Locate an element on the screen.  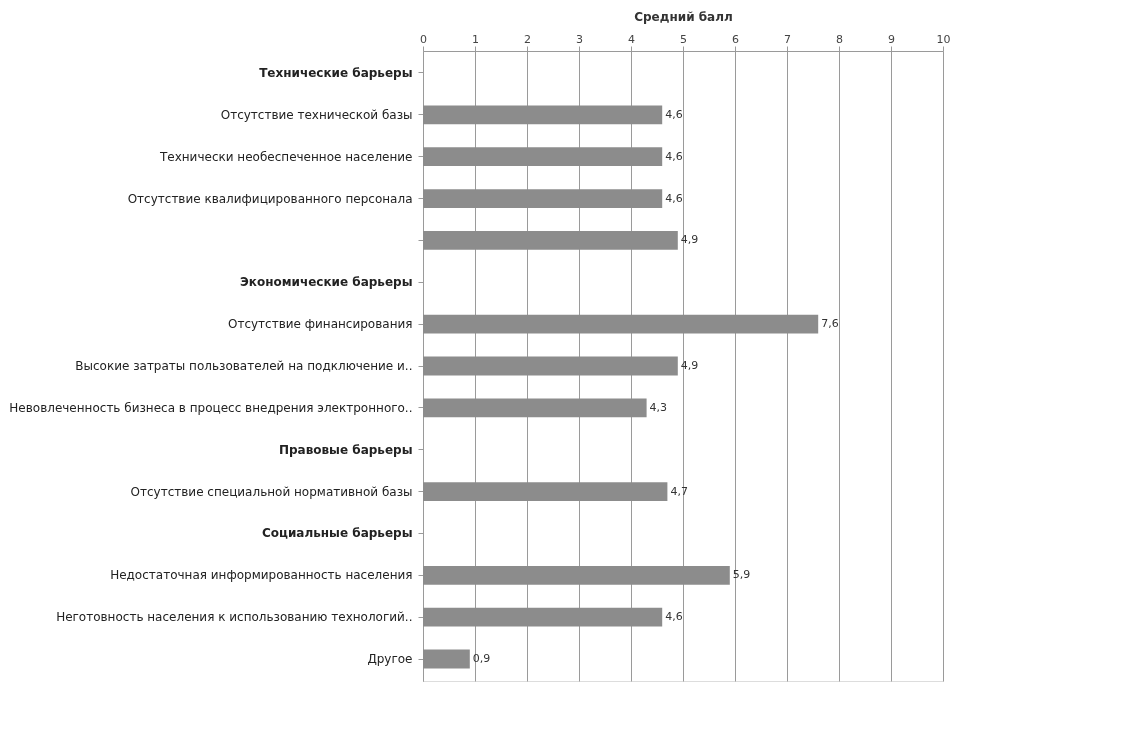
y-tick-label: Технически необеспеченное население is located at coordinates (285, 156).